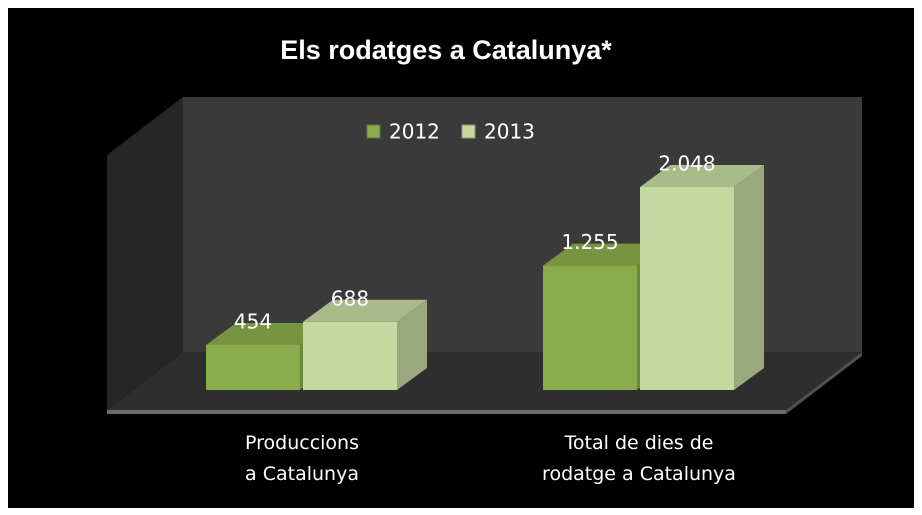  What do you see at coordinates (350, 298) in the screenshot?
I see `data-label: 688` at bounding box center [350, 298].